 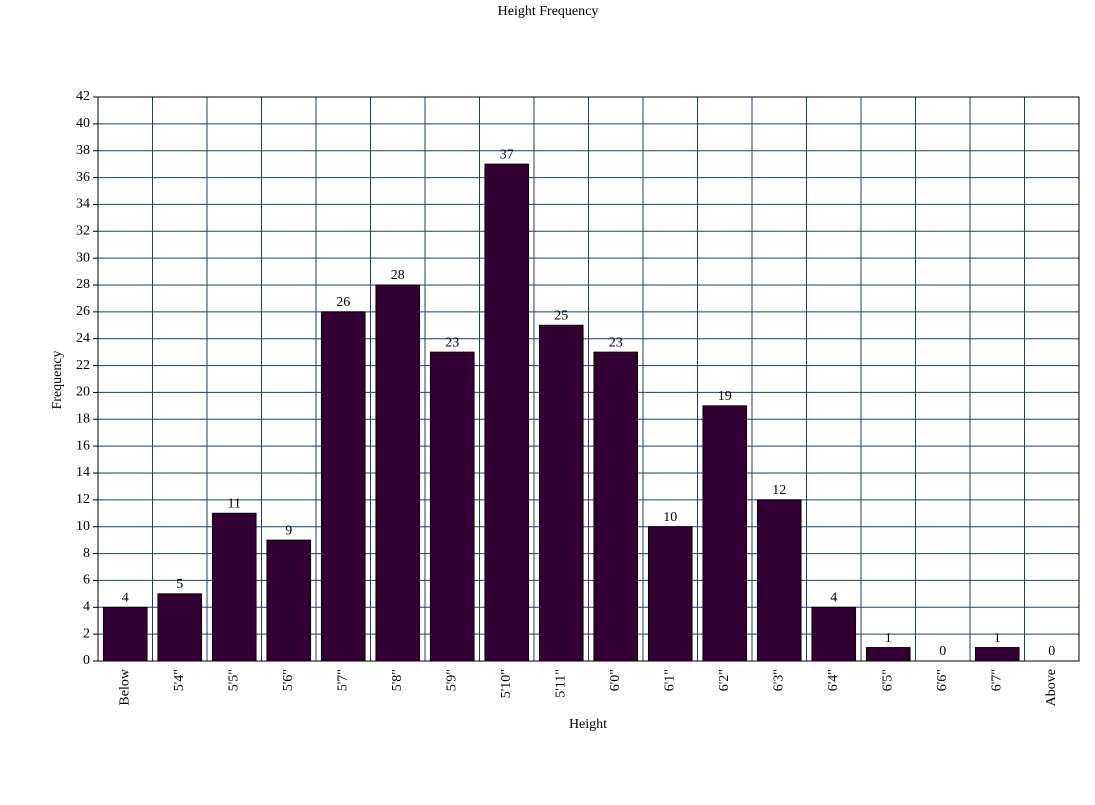 What do you see at coordinates (233, 680) in the screenshot?
I see `x-tick-label: 5'5"` at bounding box center [233, 680].